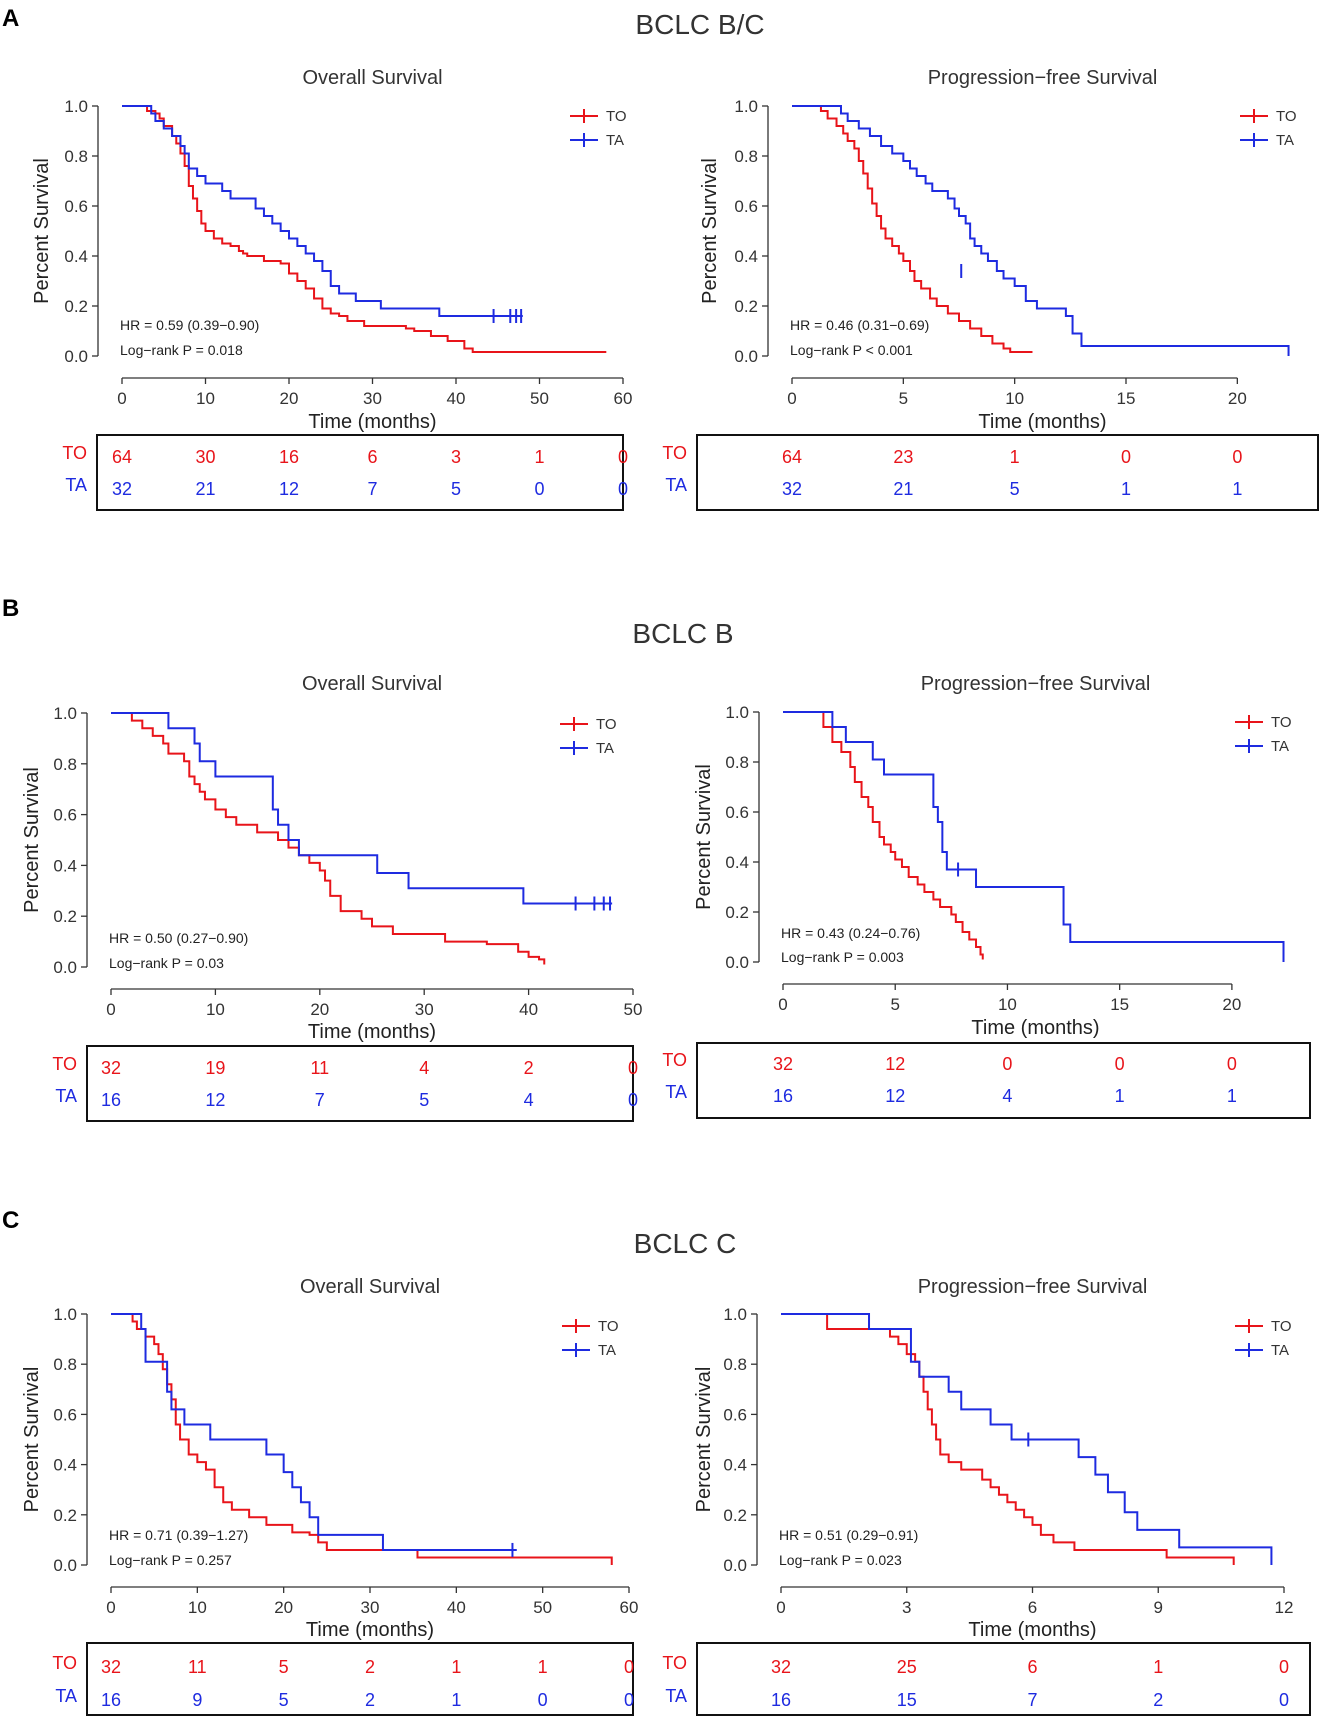 This screenshot has width=1321, height=1721. Describe the element at coordinates (10, 608) in the screenshot. I see `panel-letter-b: B` at that location.